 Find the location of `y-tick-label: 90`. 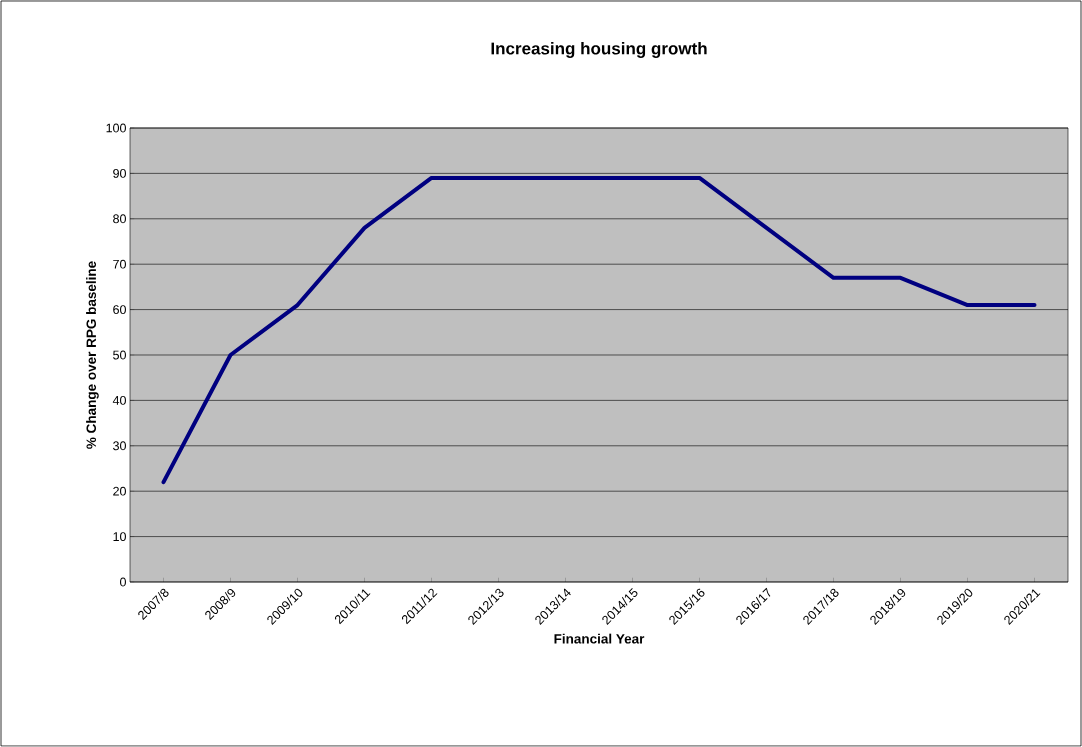

y-tick-label: 90 is located at coordinates (119, 173).